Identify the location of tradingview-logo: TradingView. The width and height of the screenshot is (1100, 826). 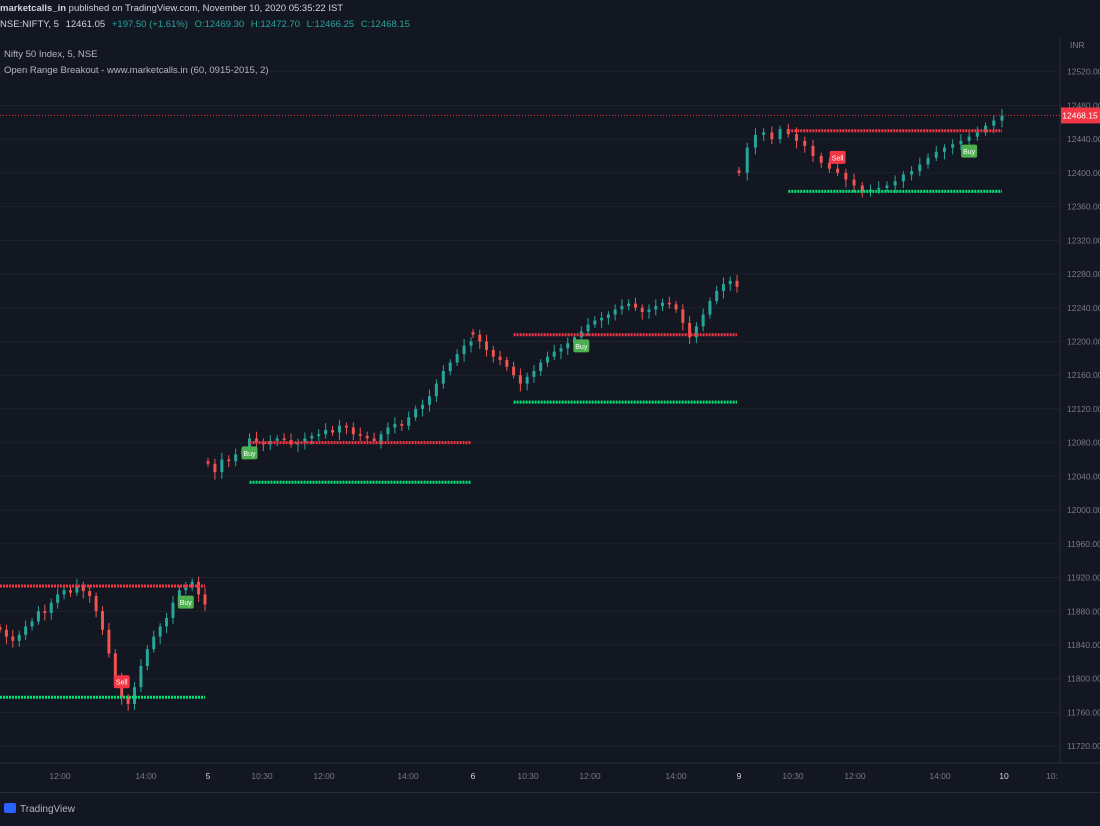
(39, 809).